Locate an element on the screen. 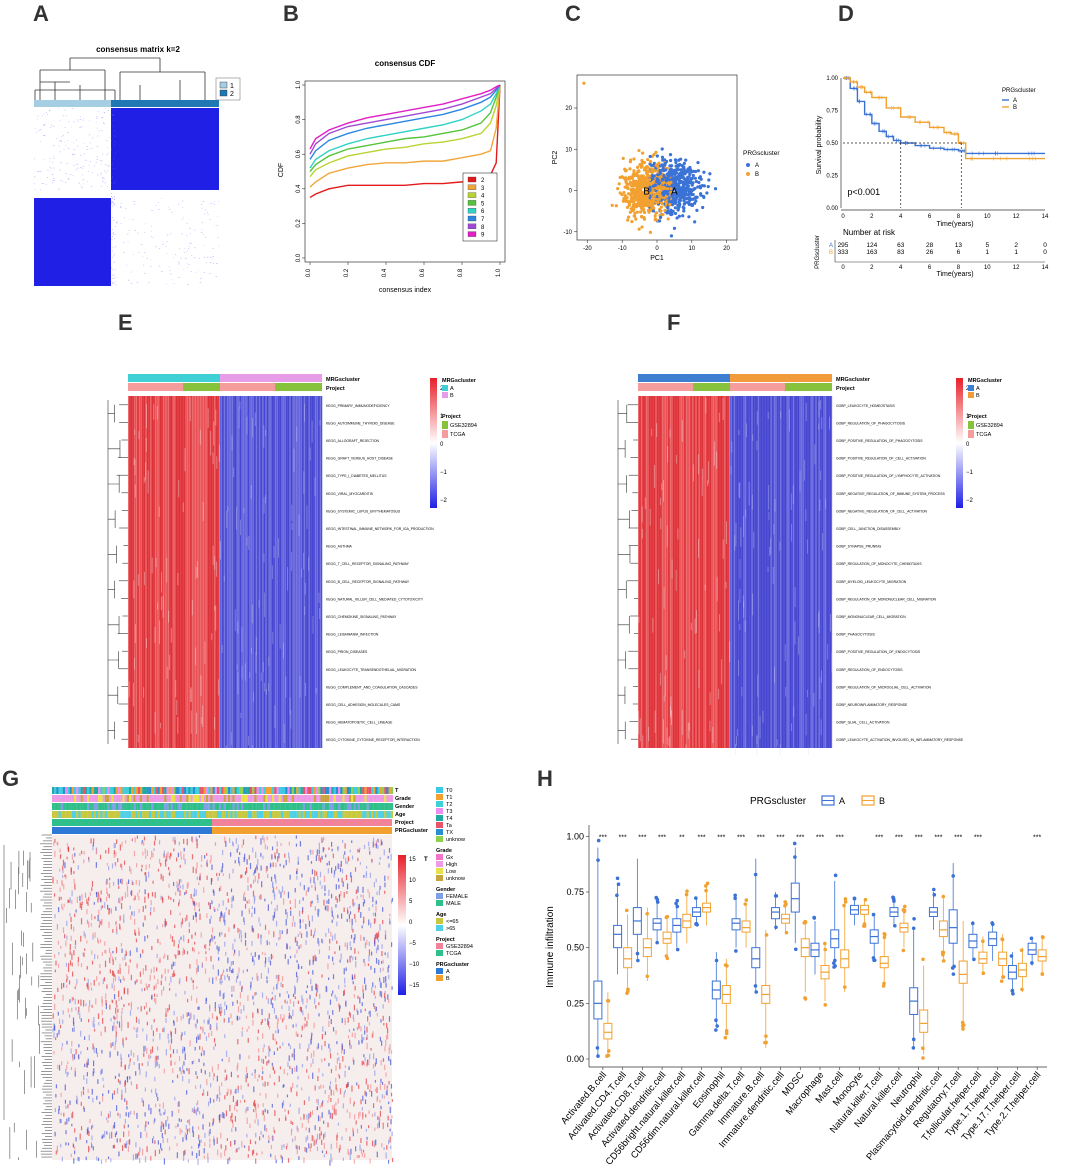 Image resolution: width=1065 pixels, height=1176 pixels. pathway-label: KEGG_VIRAL_MYOCARDITIS is located at coordinates (350, 494).